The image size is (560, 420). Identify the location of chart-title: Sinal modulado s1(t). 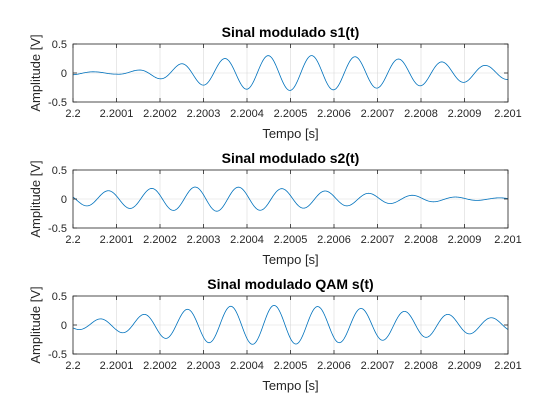
(291, 32).